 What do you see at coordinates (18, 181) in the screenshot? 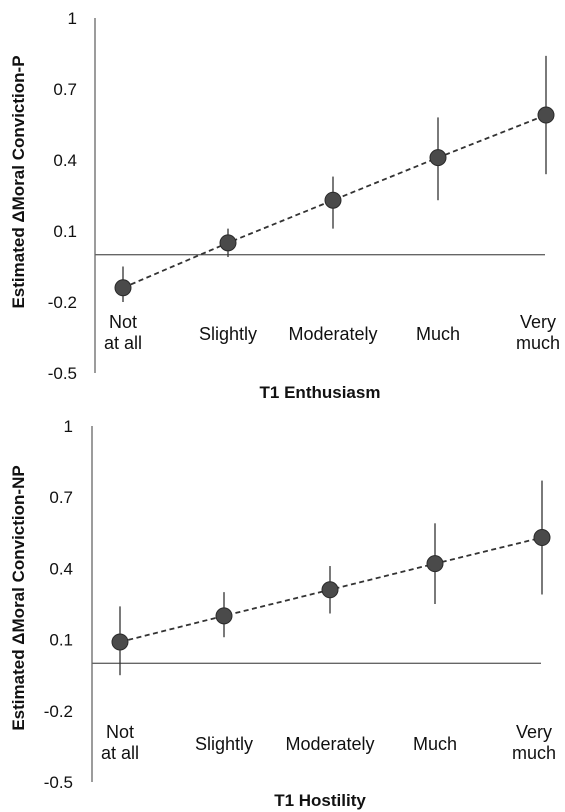
I see `y-axis-label: Estimated ΔMoral Conviction-P` at bounding box center [18, 181].